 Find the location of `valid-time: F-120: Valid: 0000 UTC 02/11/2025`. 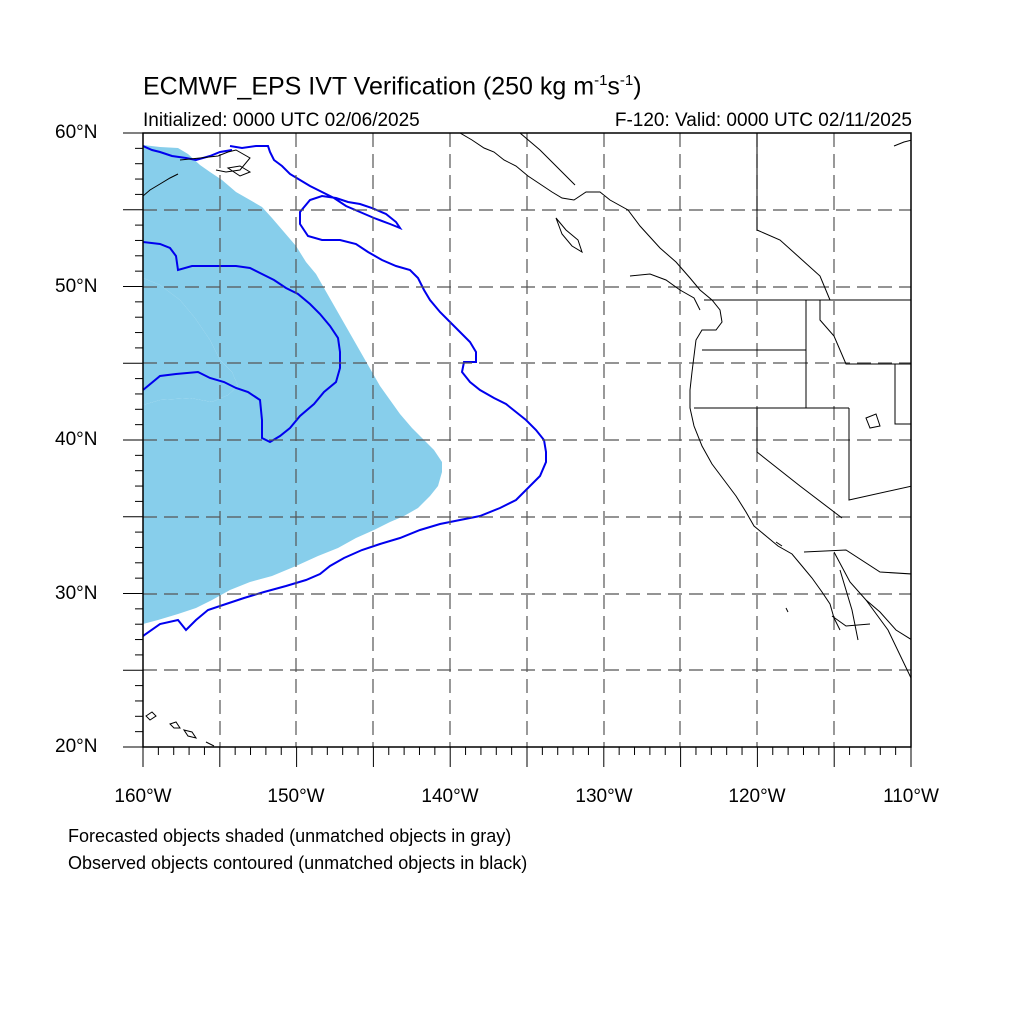

valid-time: F-120: Valid: 0000 UTC 02/11/2025 is located at coordinates (763, 120).